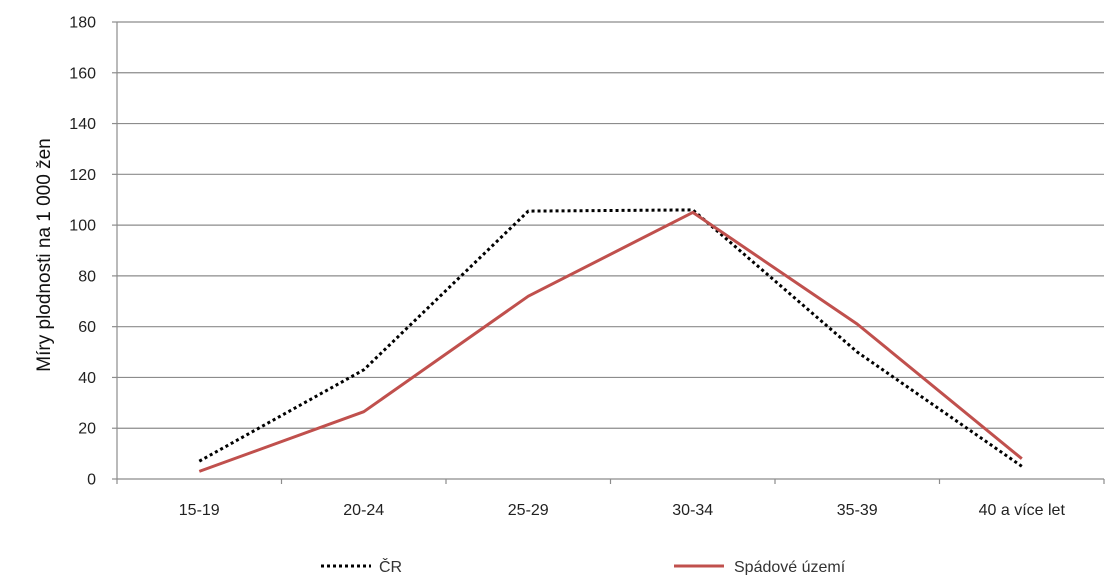  What do you see at coordinates (87, 327) in the screenshot?
I see `y-tick-label: 60` at bounding box center [87, 327].